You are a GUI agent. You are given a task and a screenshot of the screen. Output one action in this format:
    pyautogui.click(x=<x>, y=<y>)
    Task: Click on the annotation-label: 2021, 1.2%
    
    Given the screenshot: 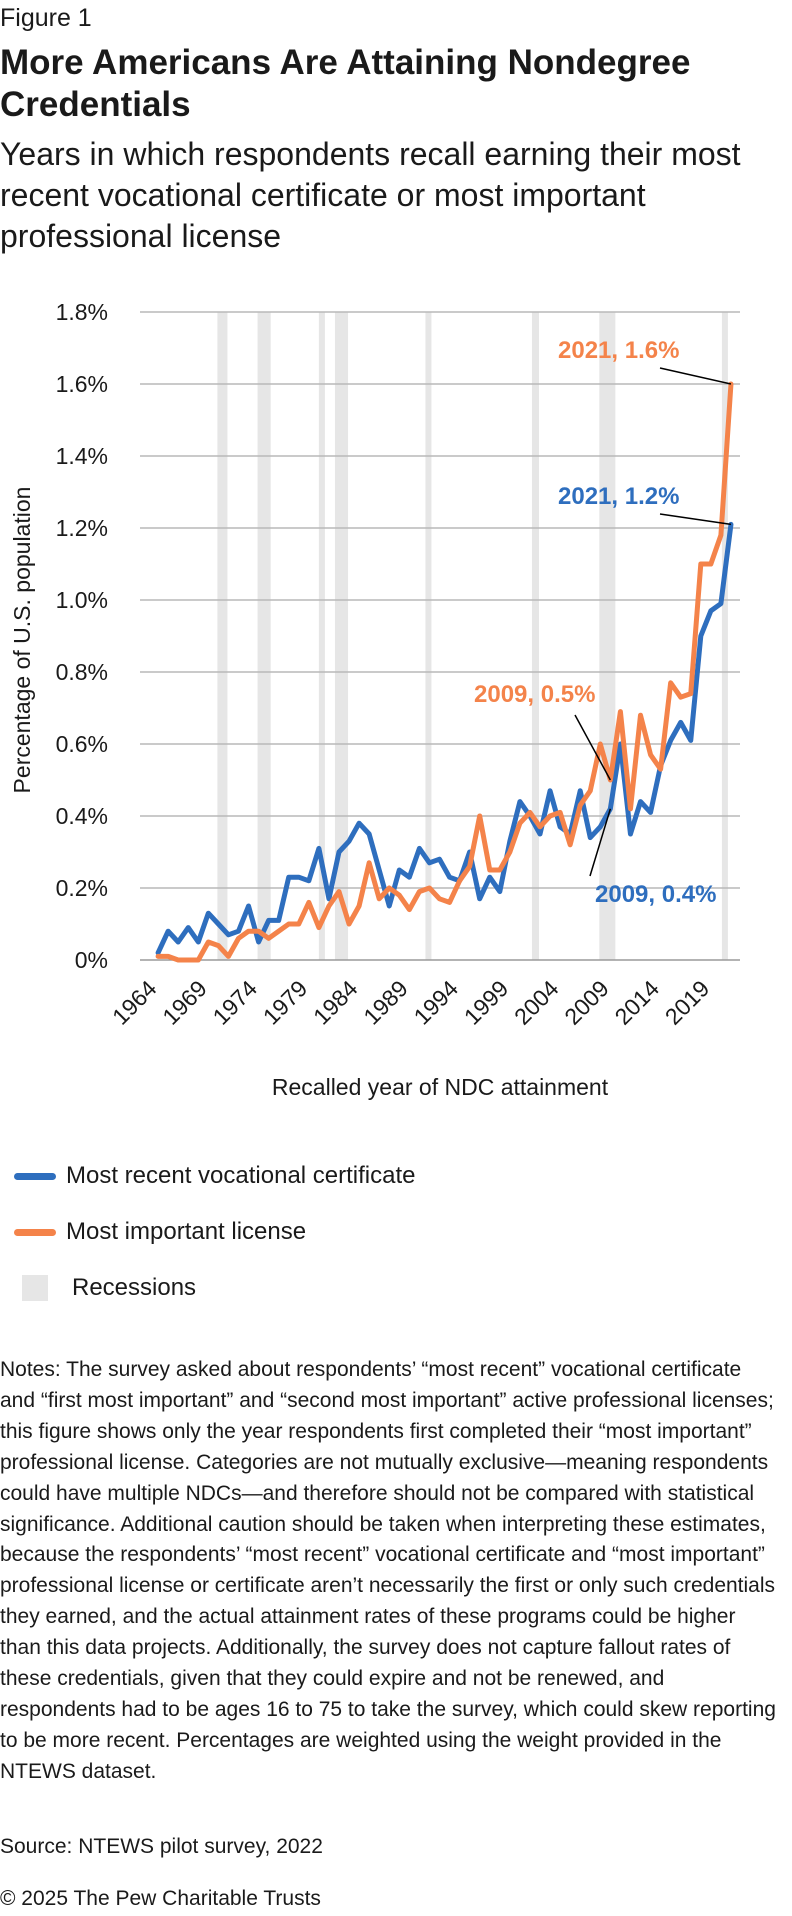 What is the action you would take?
    pyautogui.click(x=618, y=496)
    